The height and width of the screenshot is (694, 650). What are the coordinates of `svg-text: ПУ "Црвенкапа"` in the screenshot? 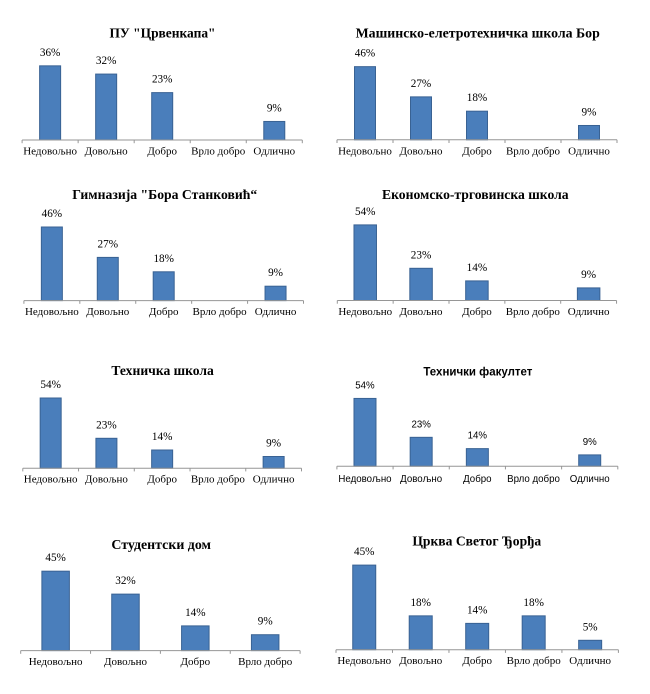 It's located at (162, 32).